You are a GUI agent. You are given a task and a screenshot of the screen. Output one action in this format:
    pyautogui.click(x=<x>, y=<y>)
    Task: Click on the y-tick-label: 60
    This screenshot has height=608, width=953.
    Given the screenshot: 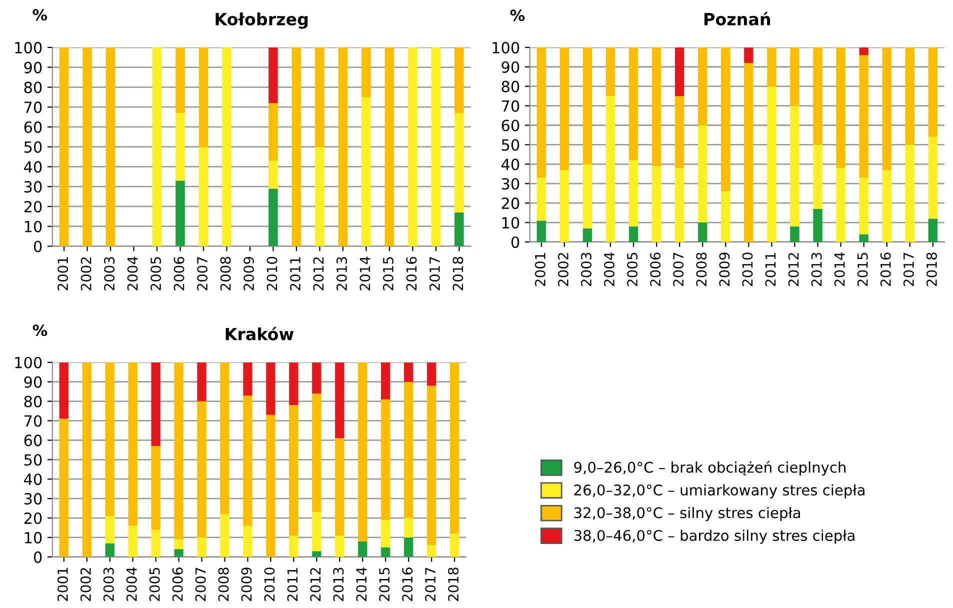 What is the action you would take?
    pyautogui.click(x=33, y=127)
    